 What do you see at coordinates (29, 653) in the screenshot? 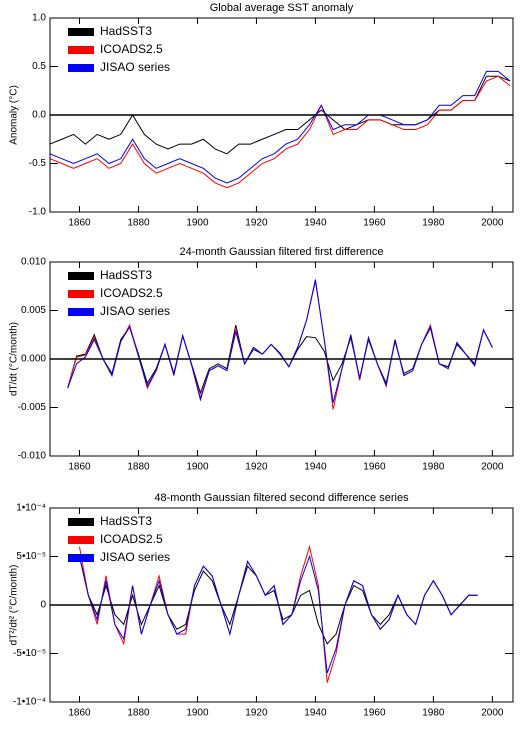
I see `y-tick-label: -5•10⁻⁵` at bounding box center [29, 653].